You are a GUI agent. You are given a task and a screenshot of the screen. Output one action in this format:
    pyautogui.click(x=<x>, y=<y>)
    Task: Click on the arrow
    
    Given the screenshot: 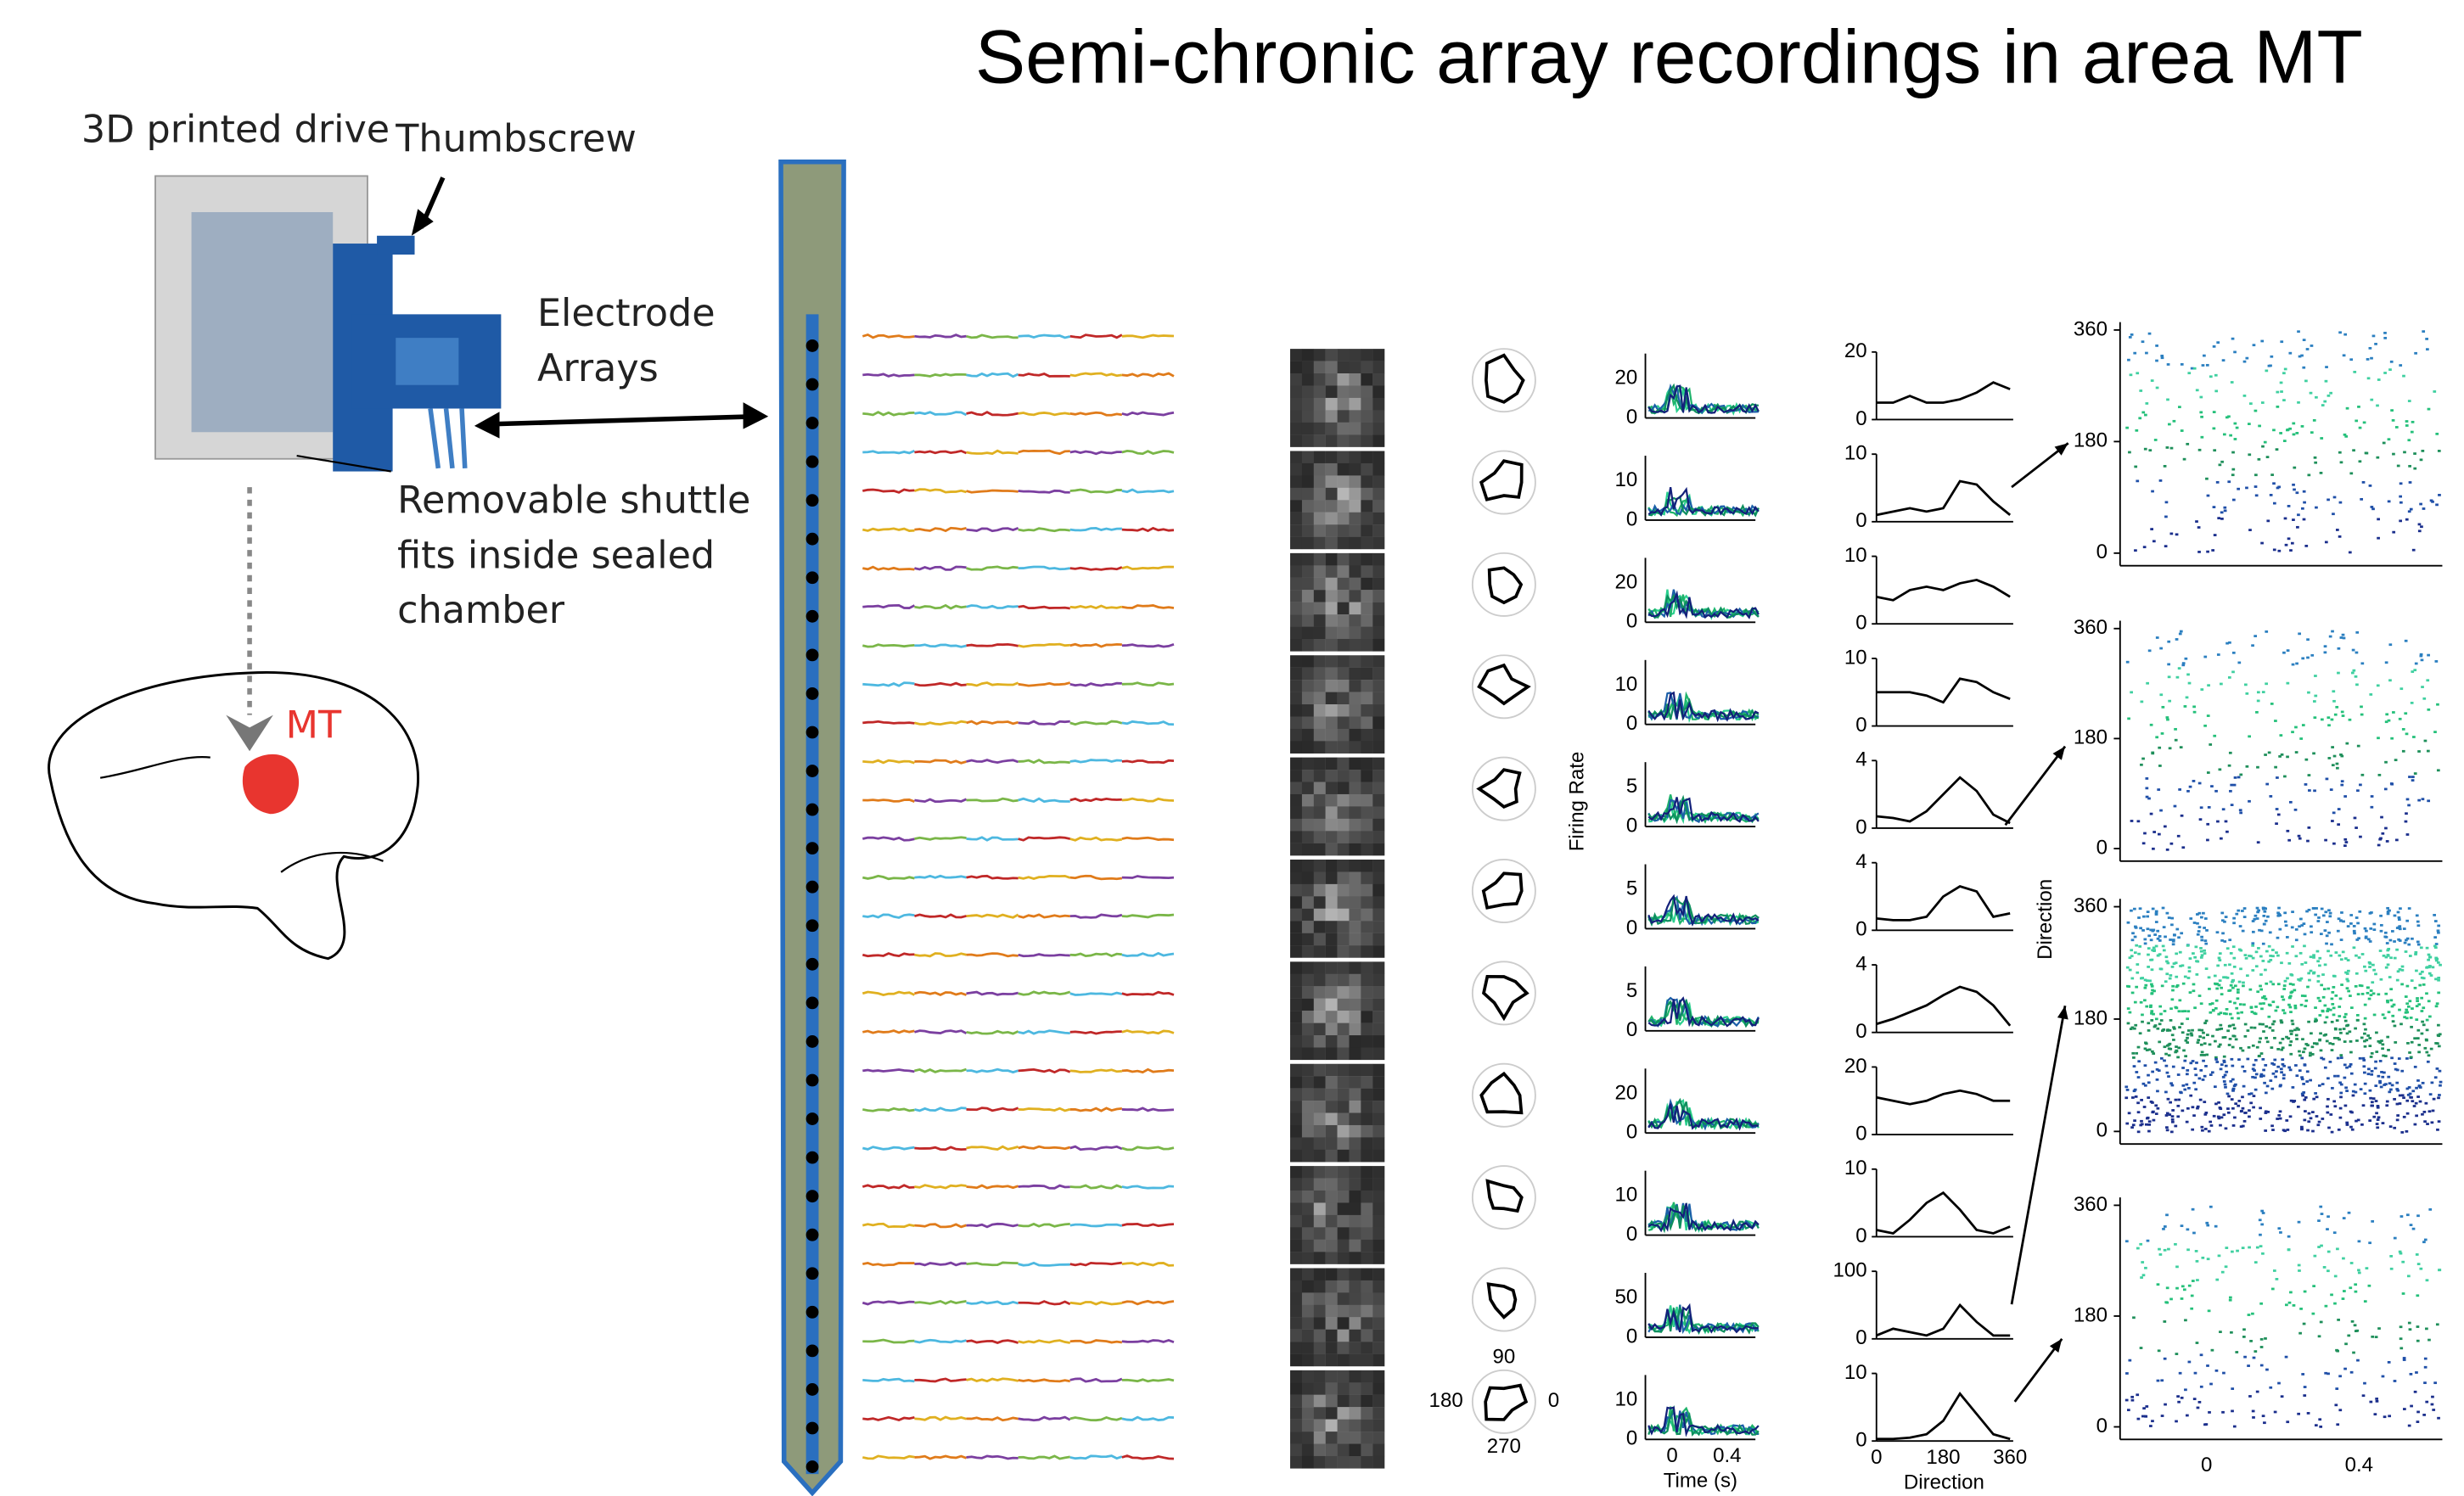 What is the action you would take?
    pyautogui.click(x=2035, y=786)
    